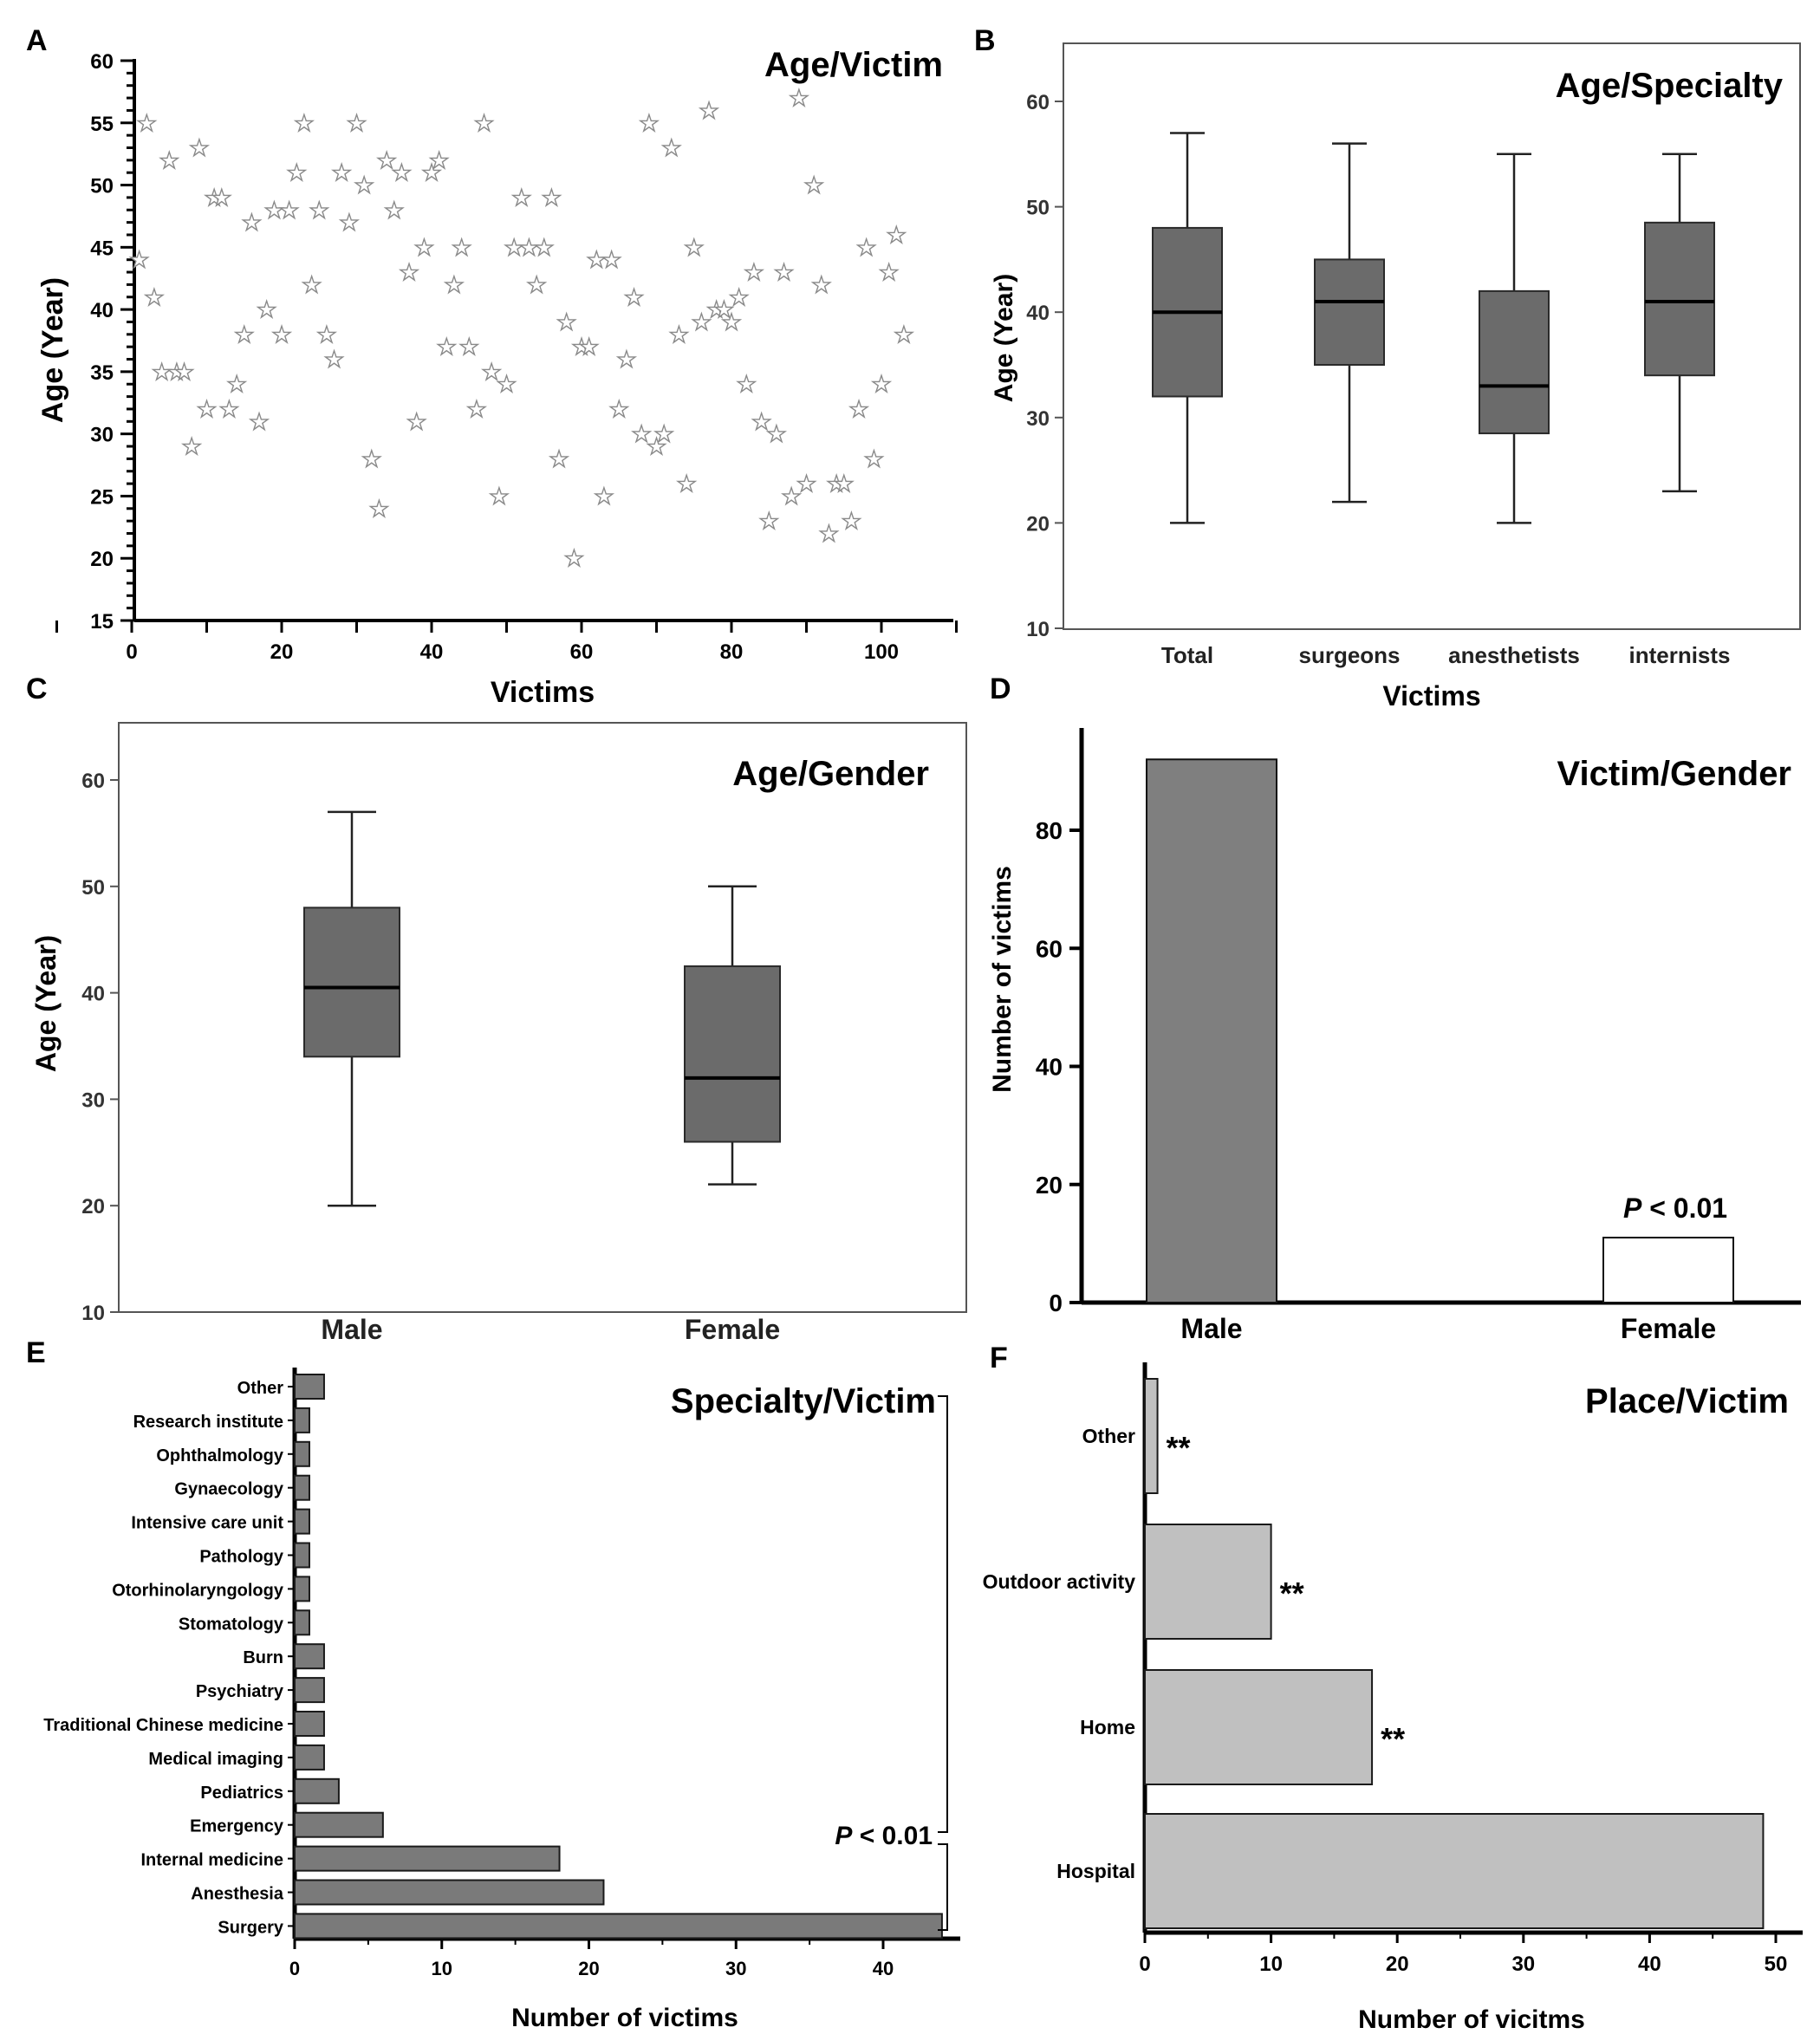 This screenshot has width=1820, height=2034. Describe the element at coordinates (220, 1455) in the screenshot. I see `category-label-e: Ophthalmology` at that location.